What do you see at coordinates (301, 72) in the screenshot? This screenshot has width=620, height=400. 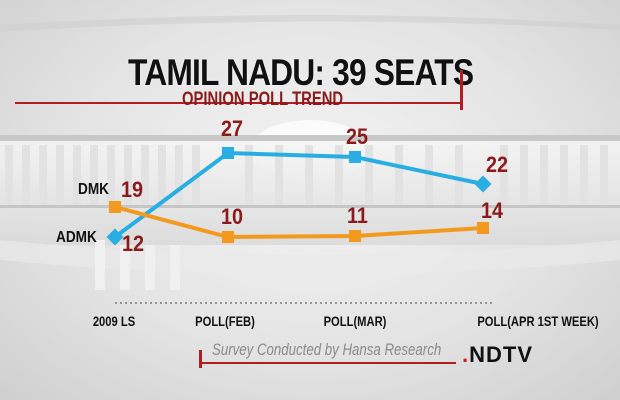 I see `chart-title: TAMIL NADU: 39 SEATS` at bounding box center [301, 72].